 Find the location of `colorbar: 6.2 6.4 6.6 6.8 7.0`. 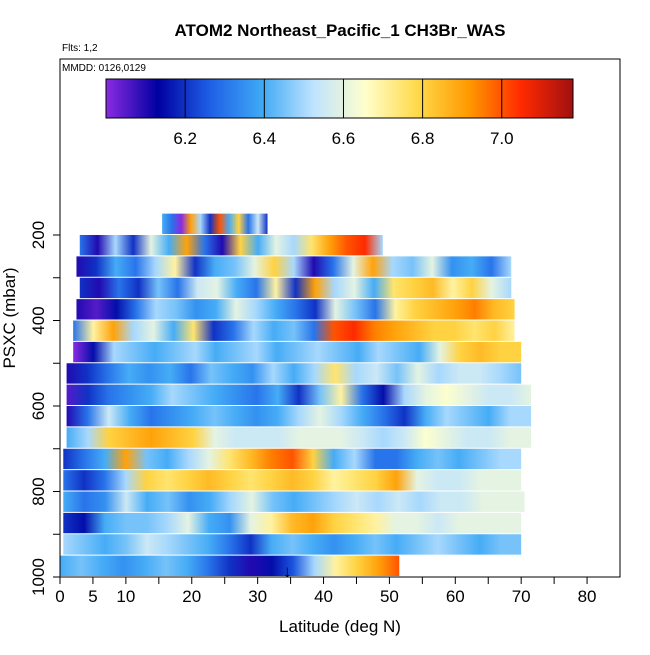

colorbar: 6.2 6.4 6.6 6.8 7.0 is located at coordinates (339, 113).